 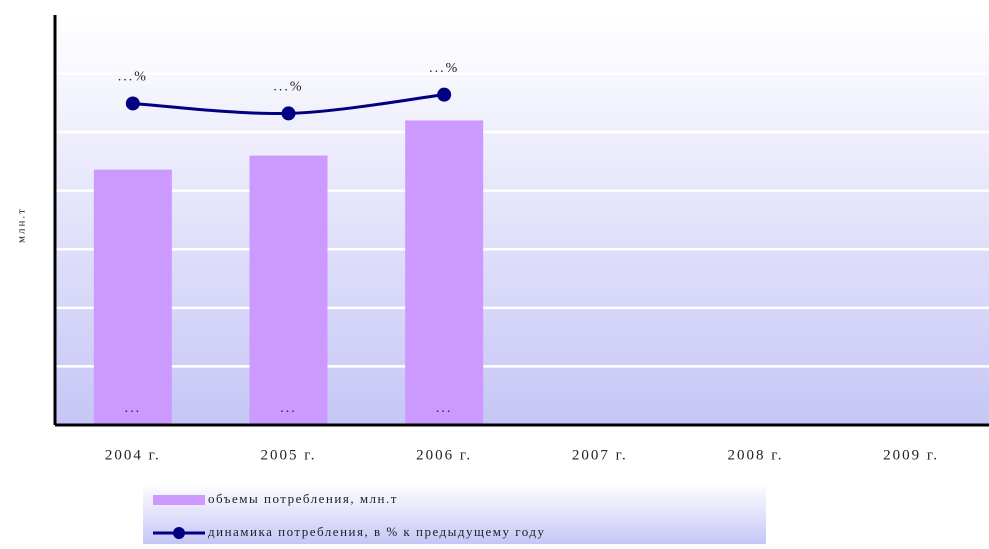 What do you see at coordinates (133, 455) in the screenshot?
I see `x-tick-label: 2004 г.` at bounding box center [133, 455].